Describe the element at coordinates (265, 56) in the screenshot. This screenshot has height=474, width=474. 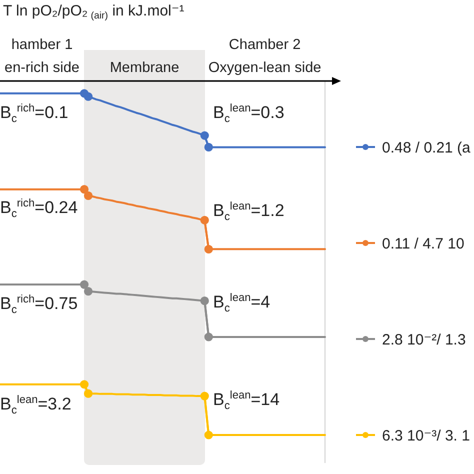
I see `text: Chamber 2 Oxygen-lean side` at that location.